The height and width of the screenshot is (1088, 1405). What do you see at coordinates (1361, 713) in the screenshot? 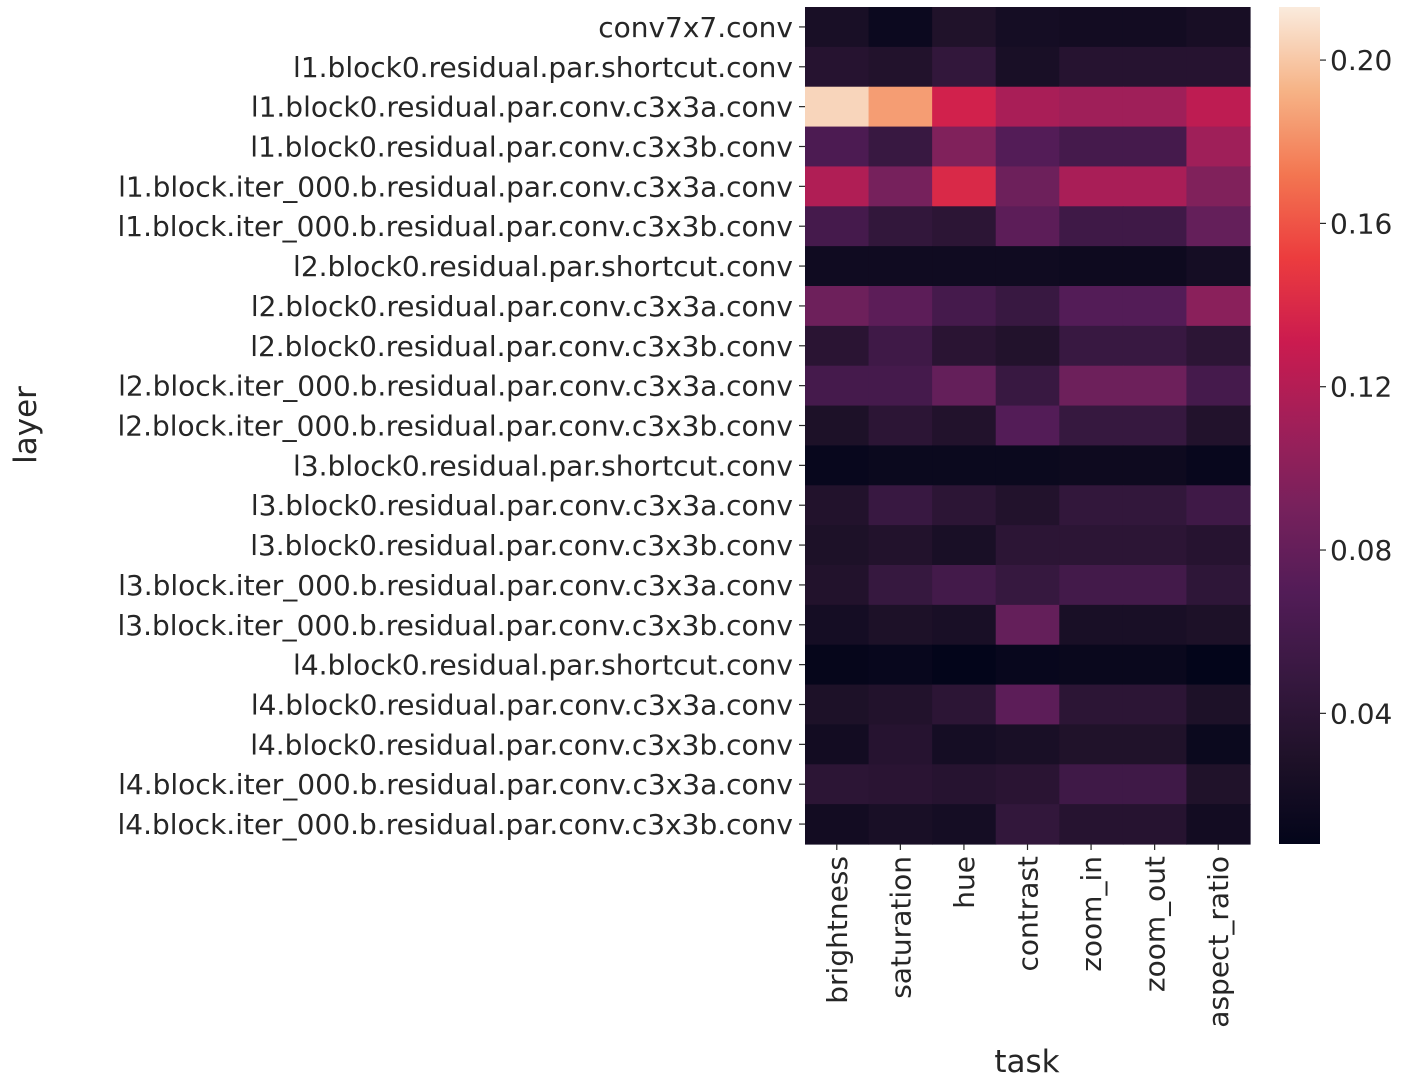
I see `colorbar-tick-label: 0.04` at bounding box center [1361, 713].